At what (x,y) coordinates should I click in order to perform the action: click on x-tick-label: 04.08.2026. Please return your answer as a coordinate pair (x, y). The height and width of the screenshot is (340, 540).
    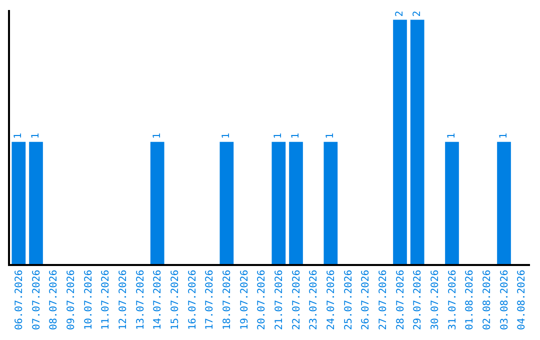
    Looking at the image, I should click on (522, 300).